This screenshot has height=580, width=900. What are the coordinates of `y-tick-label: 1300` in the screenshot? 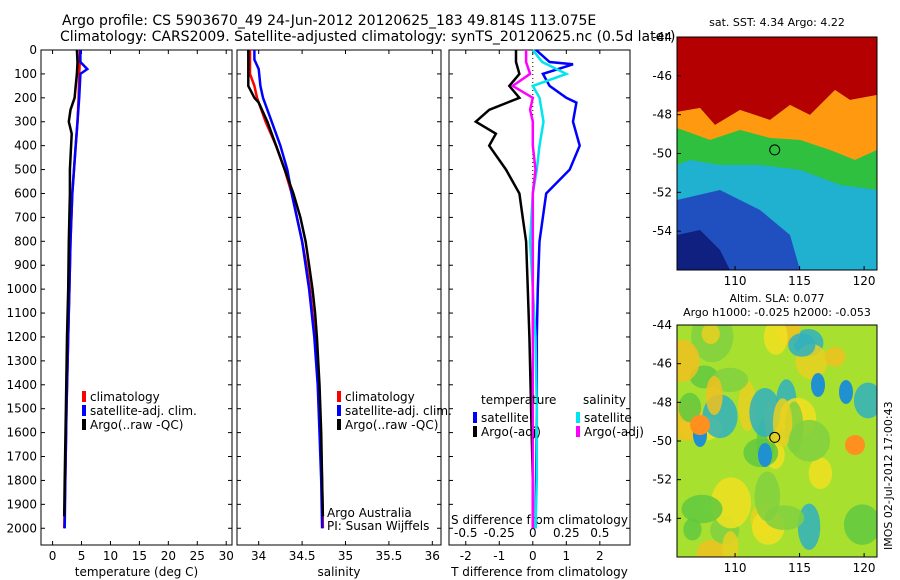 It's located at (21, 361).